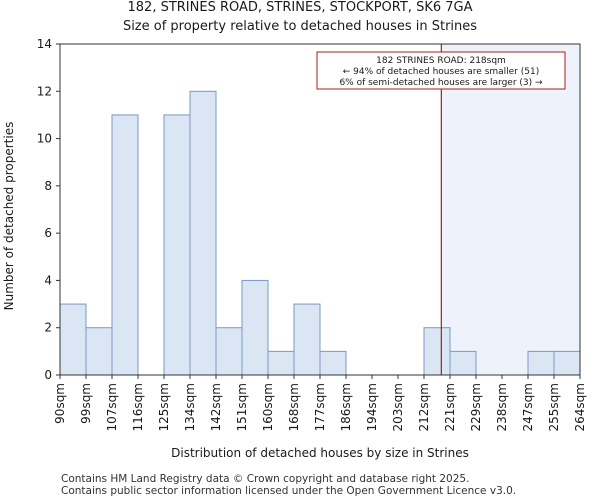 This screenshot has height=500, width=600. Describe the element at coordinates (48, 209) in the screenshot. I see `y-ticks-group: 0 2 4 6 8 10 12 14` at that location.